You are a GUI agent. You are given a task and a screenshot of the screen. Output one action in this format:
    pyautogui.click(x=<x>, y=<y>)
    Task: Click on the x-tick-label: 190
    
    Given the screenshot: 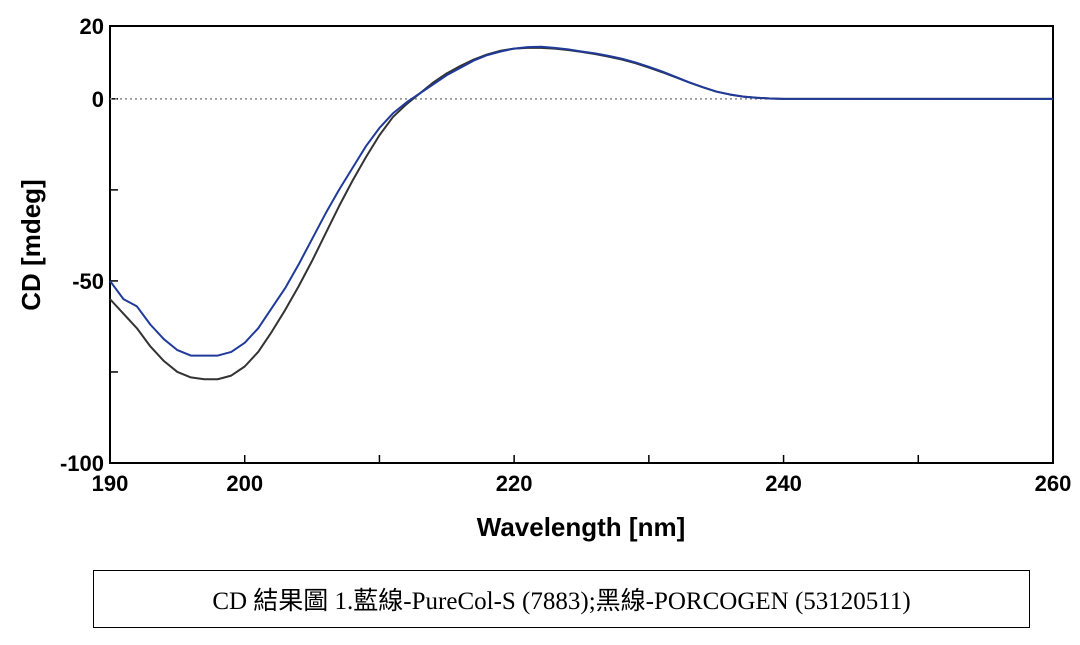 What is the action you would take?
    pyautogui.click(x=110, y=483)
    